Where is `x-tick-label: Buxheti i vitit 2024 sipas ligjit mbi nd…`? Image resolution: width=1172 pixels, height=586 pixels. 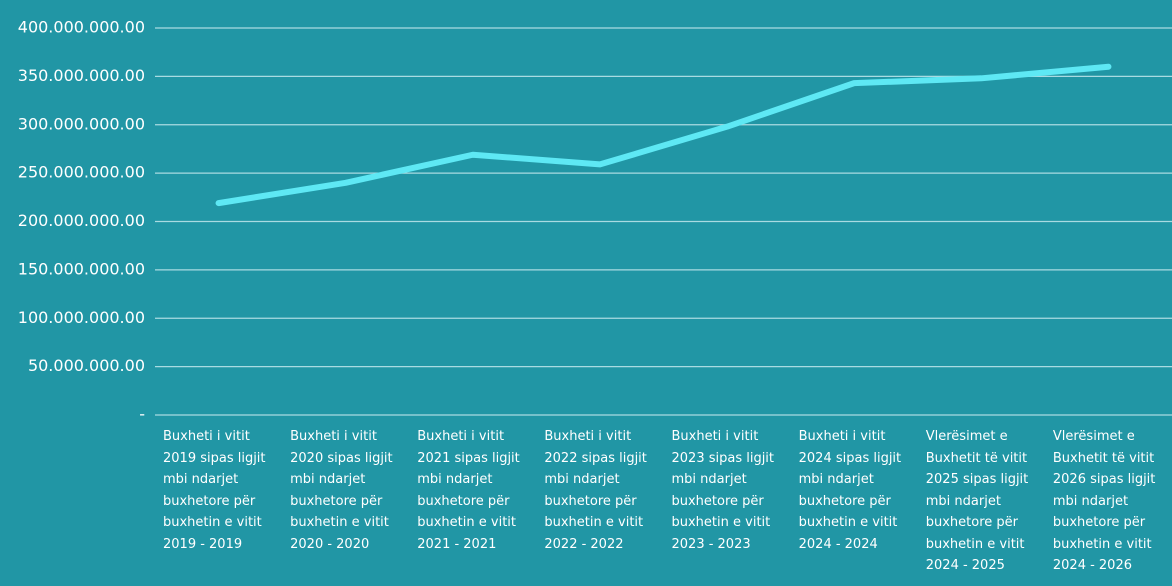 x-tick-label: Buxheti i vitit 2024 sipas ligjit mbi nd… is located at coordinates (850, 490).